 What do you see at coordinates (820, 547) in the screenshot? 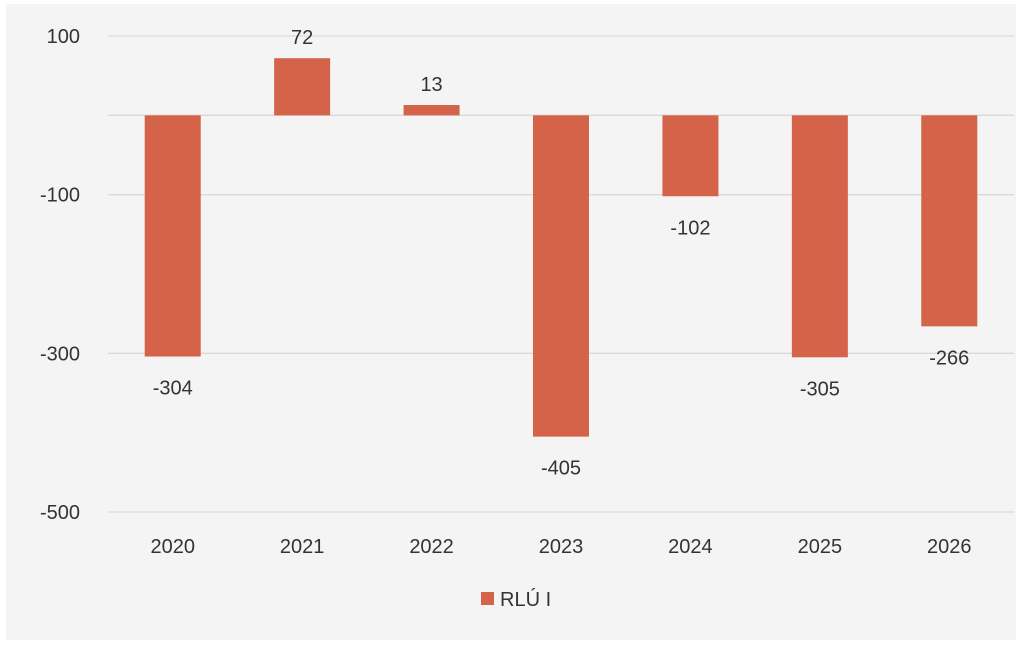
I see `x-tick-label: 2025` at bounding box center [820, 547].